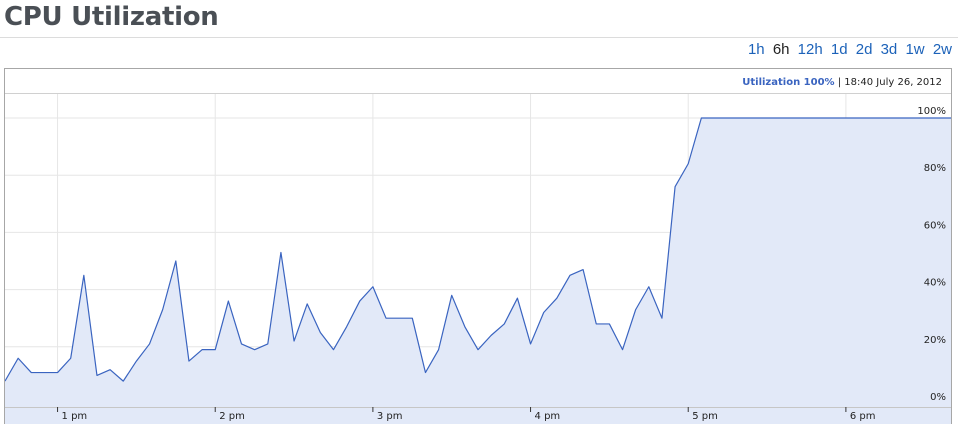 Image resolution: width=958 pixels, height=424 pixels. What do you see at coordinates (935, 340) in the screenshot?
I see `y-tick-label: 20%` at bounding box center [935, 340].